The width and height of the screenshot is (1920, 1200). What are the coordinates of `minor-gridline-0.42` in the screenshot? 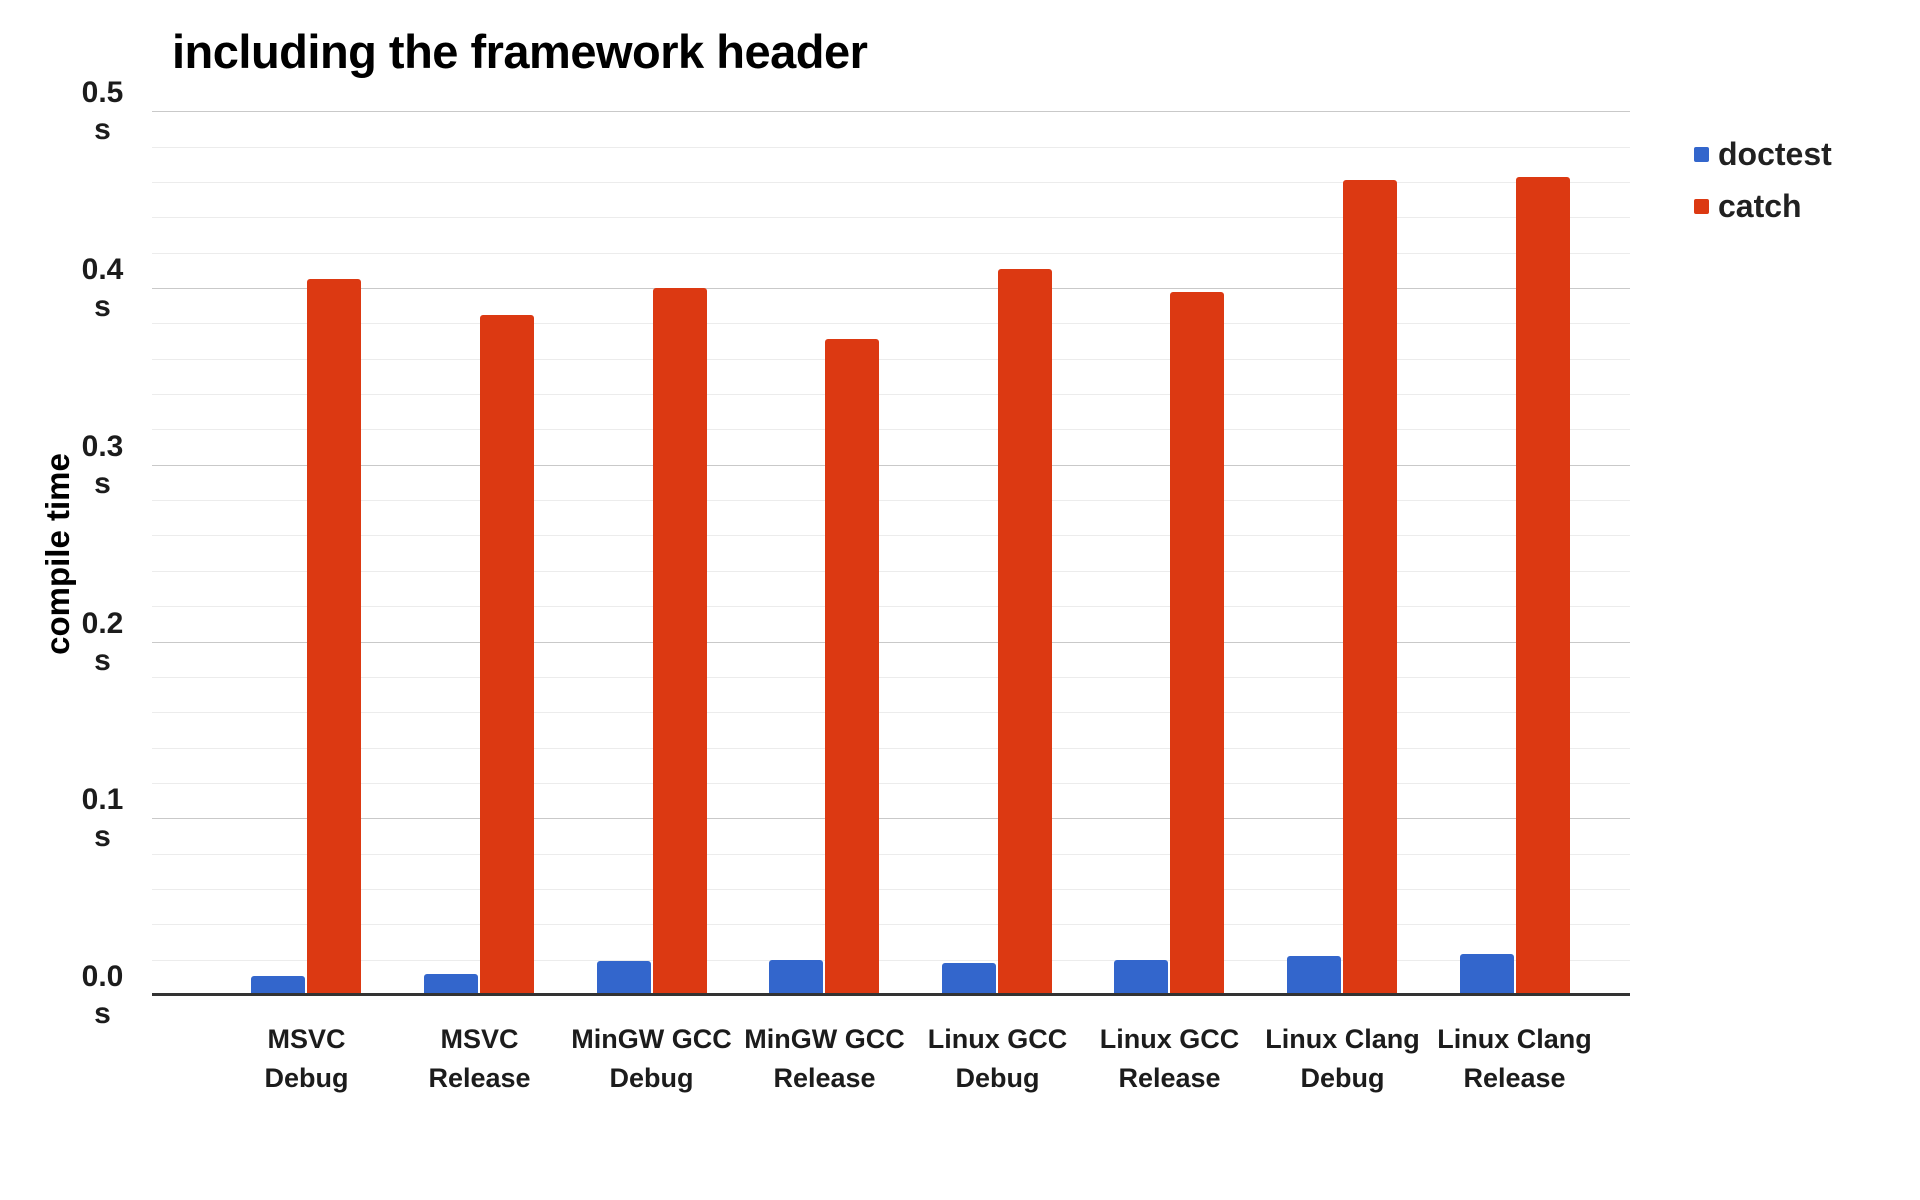 It's located at (891, 253).